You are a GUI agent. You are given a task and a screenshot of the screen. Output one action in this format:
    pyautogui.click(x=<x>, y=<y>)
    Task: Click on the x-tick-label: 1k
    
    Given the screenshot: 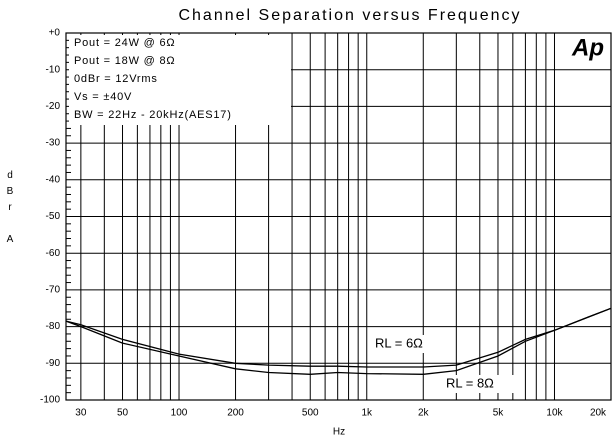 What is the action you would take?
    pyautogui.click(x=367, y=413)
    